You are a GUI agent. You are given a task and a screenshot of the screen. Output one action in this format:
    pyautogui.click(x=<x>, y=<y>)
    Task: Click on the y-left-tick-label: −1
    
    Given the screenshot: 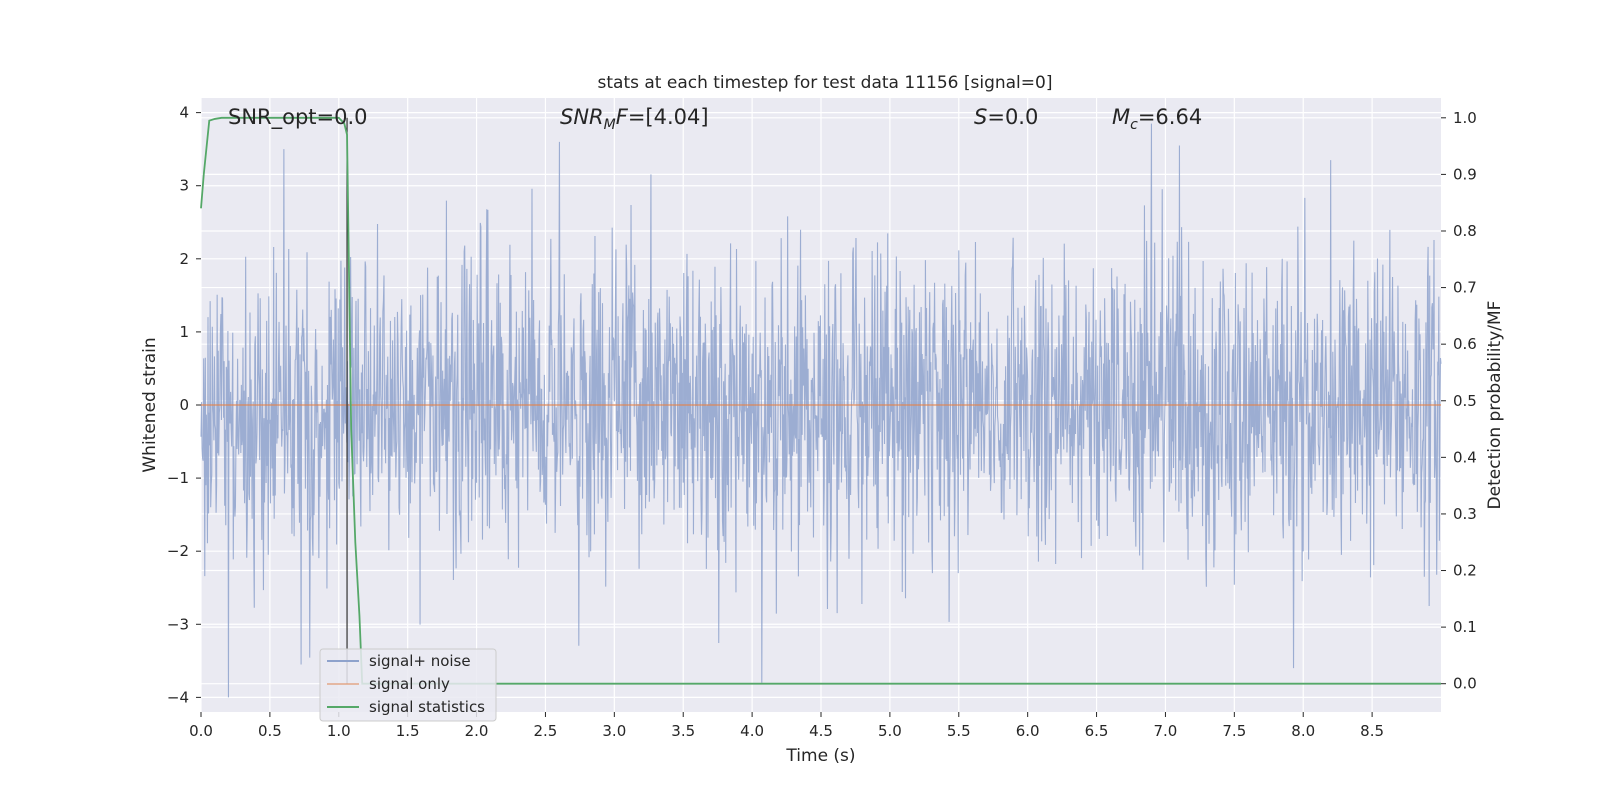 What is the action you would take?
    pyautogui.click(x=178, y=478)
    